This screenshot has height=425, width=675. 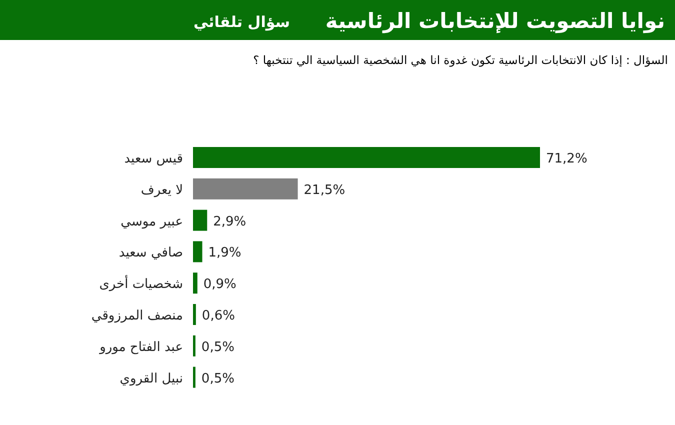 What do you see at coordinates (495, 21) in the screenshot?
I see `title: نوايا التصويت للإنتخابات الرئاسية` at bounding box center [495, 21].